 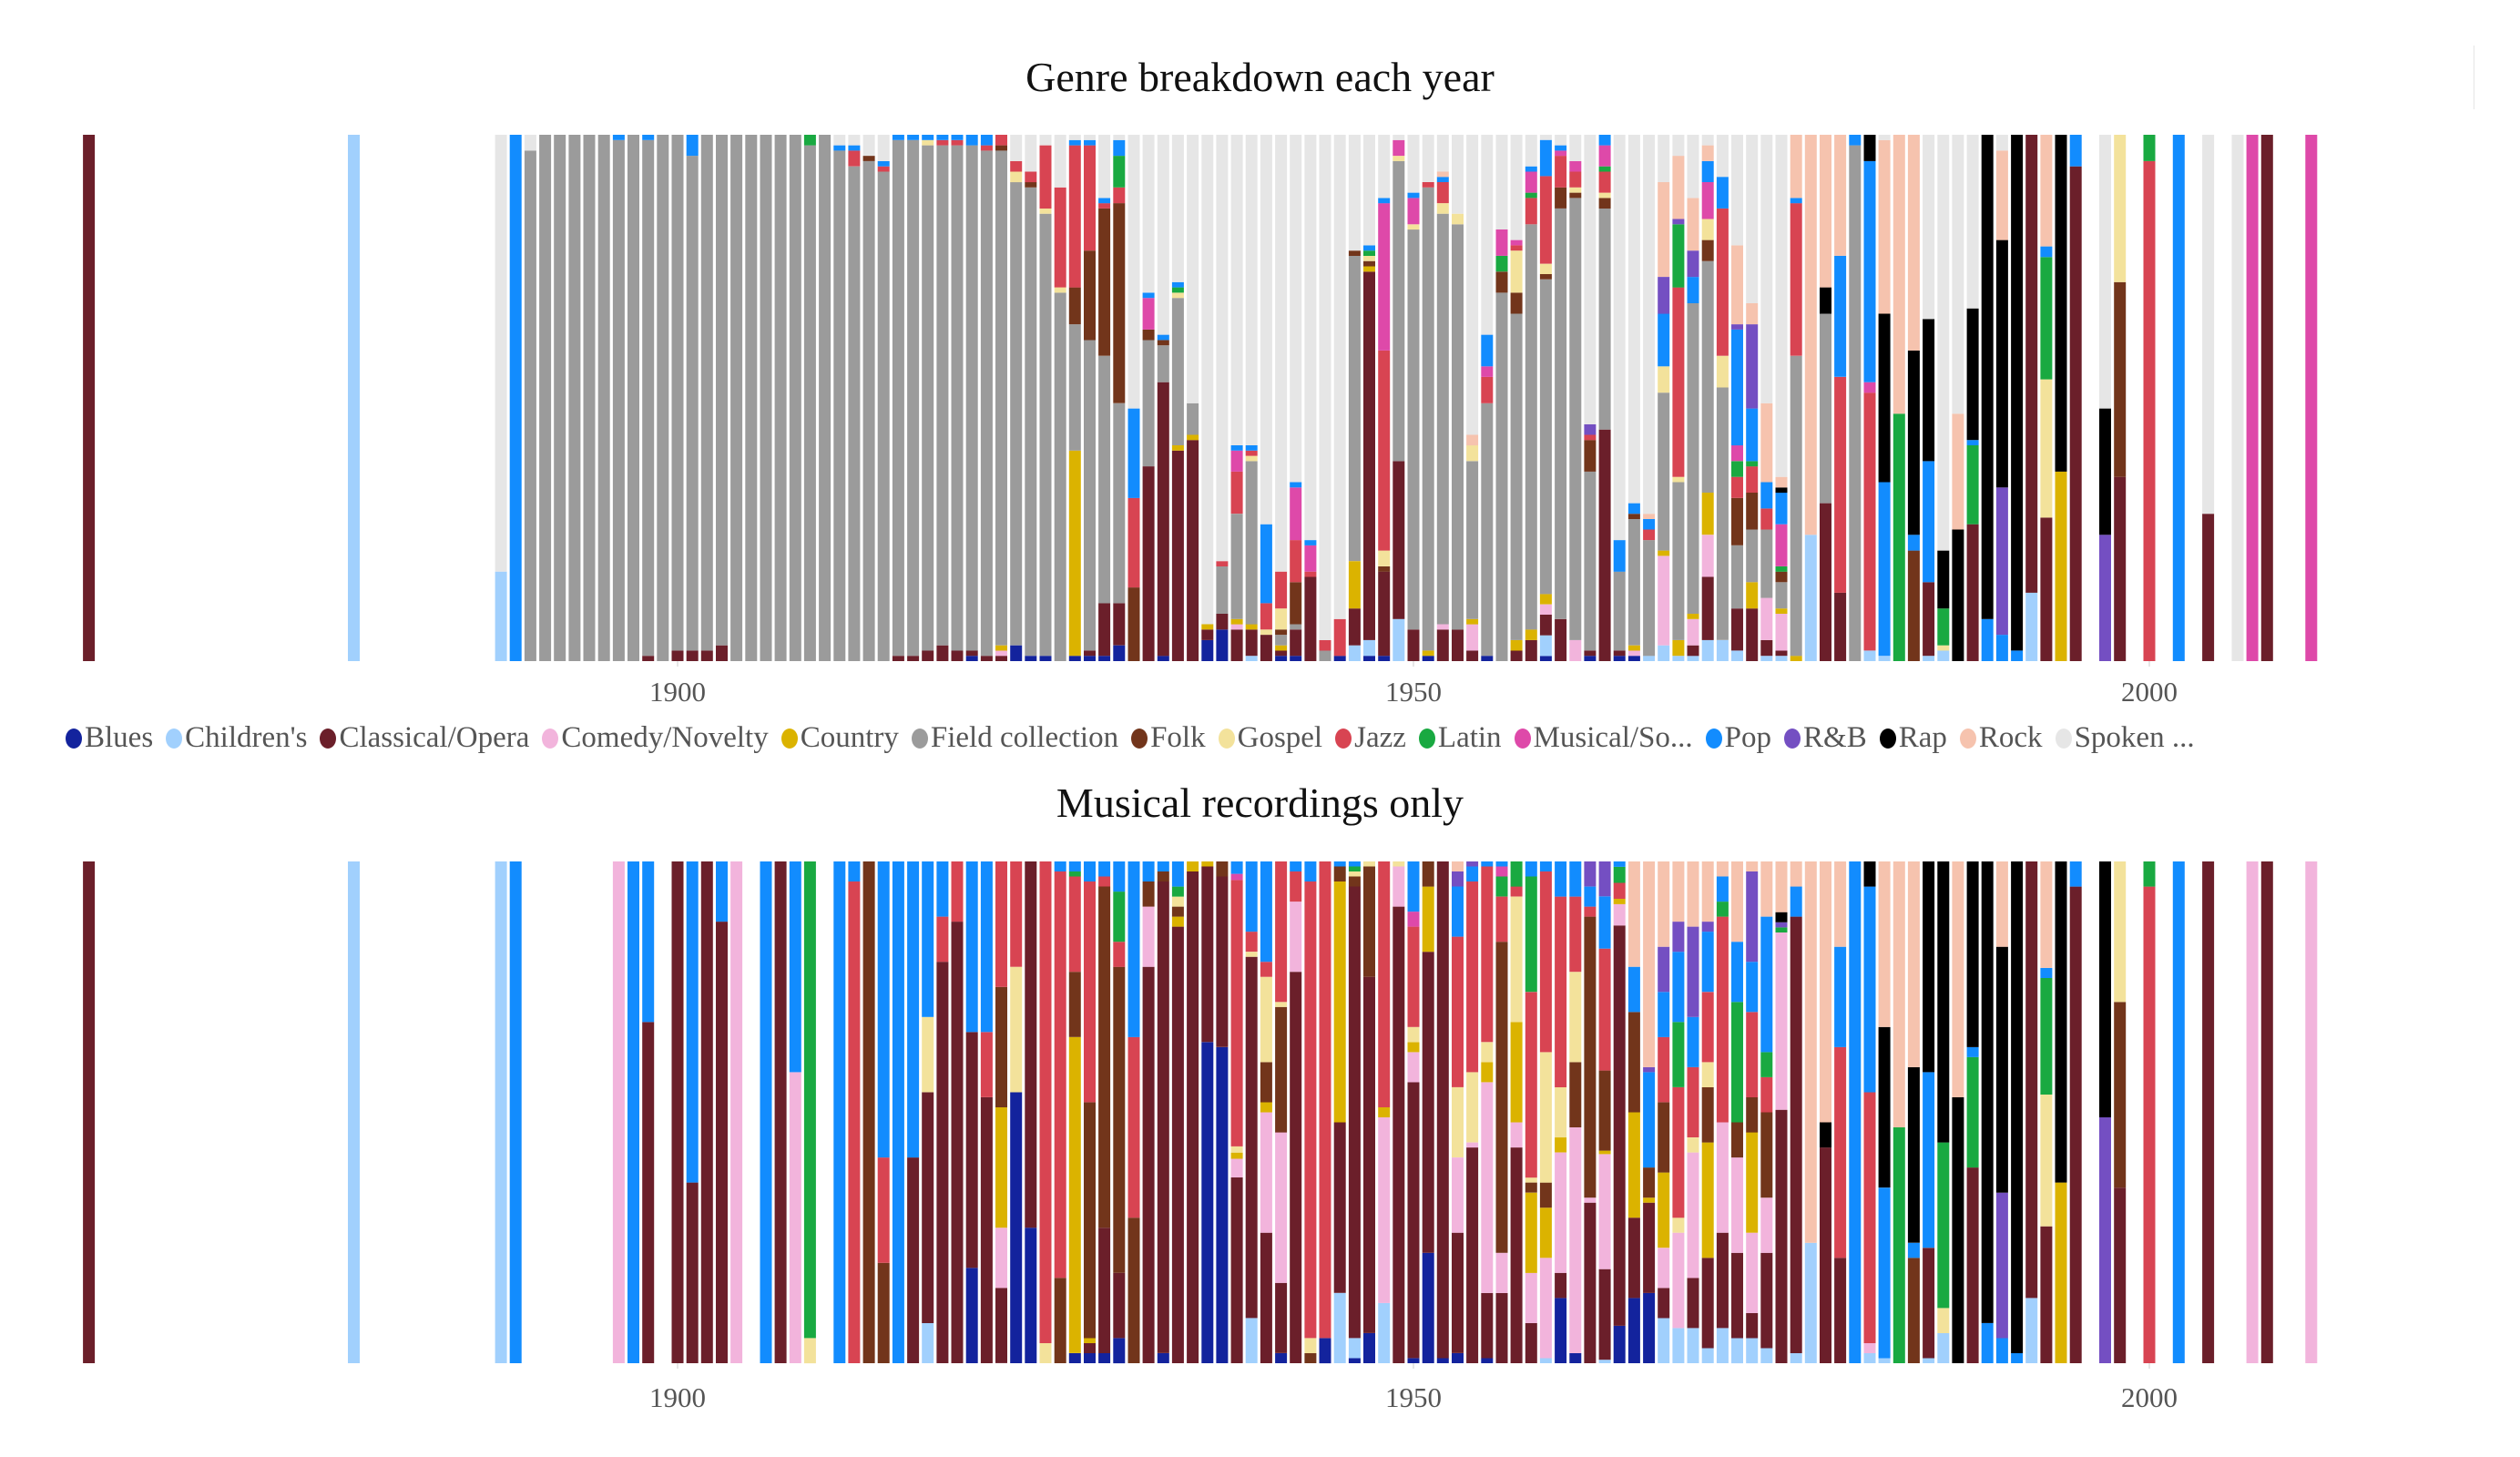 What do you see at coordinates (839, 1112) in the screenshot?
I see `bar-segment: 1911 Pop` at bounding box center [839, 1112].